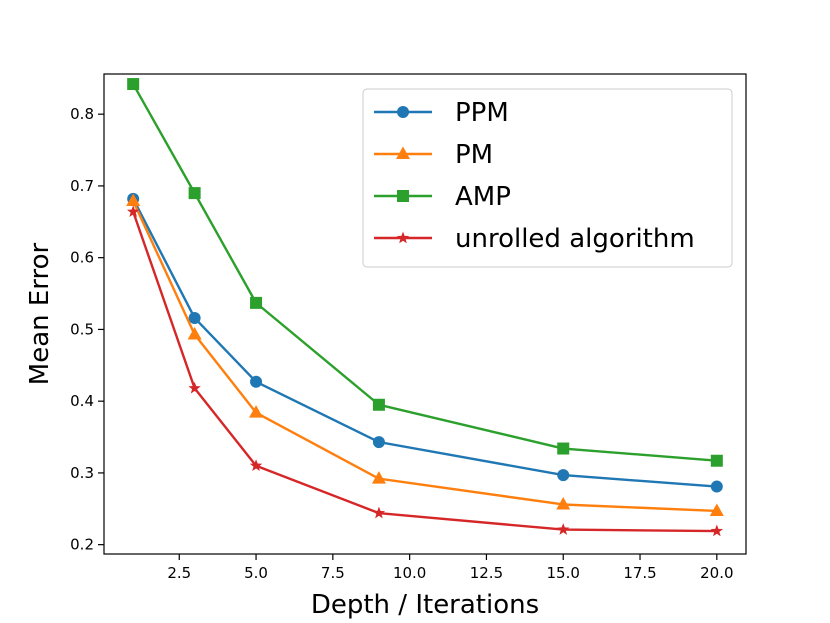 The width and height of the screenshot is (830, 623). What do you see at coordinates (575, 239) in the screenshot?
I see `legend-label: unrolled algorithm` at bounding box center [575, 239].